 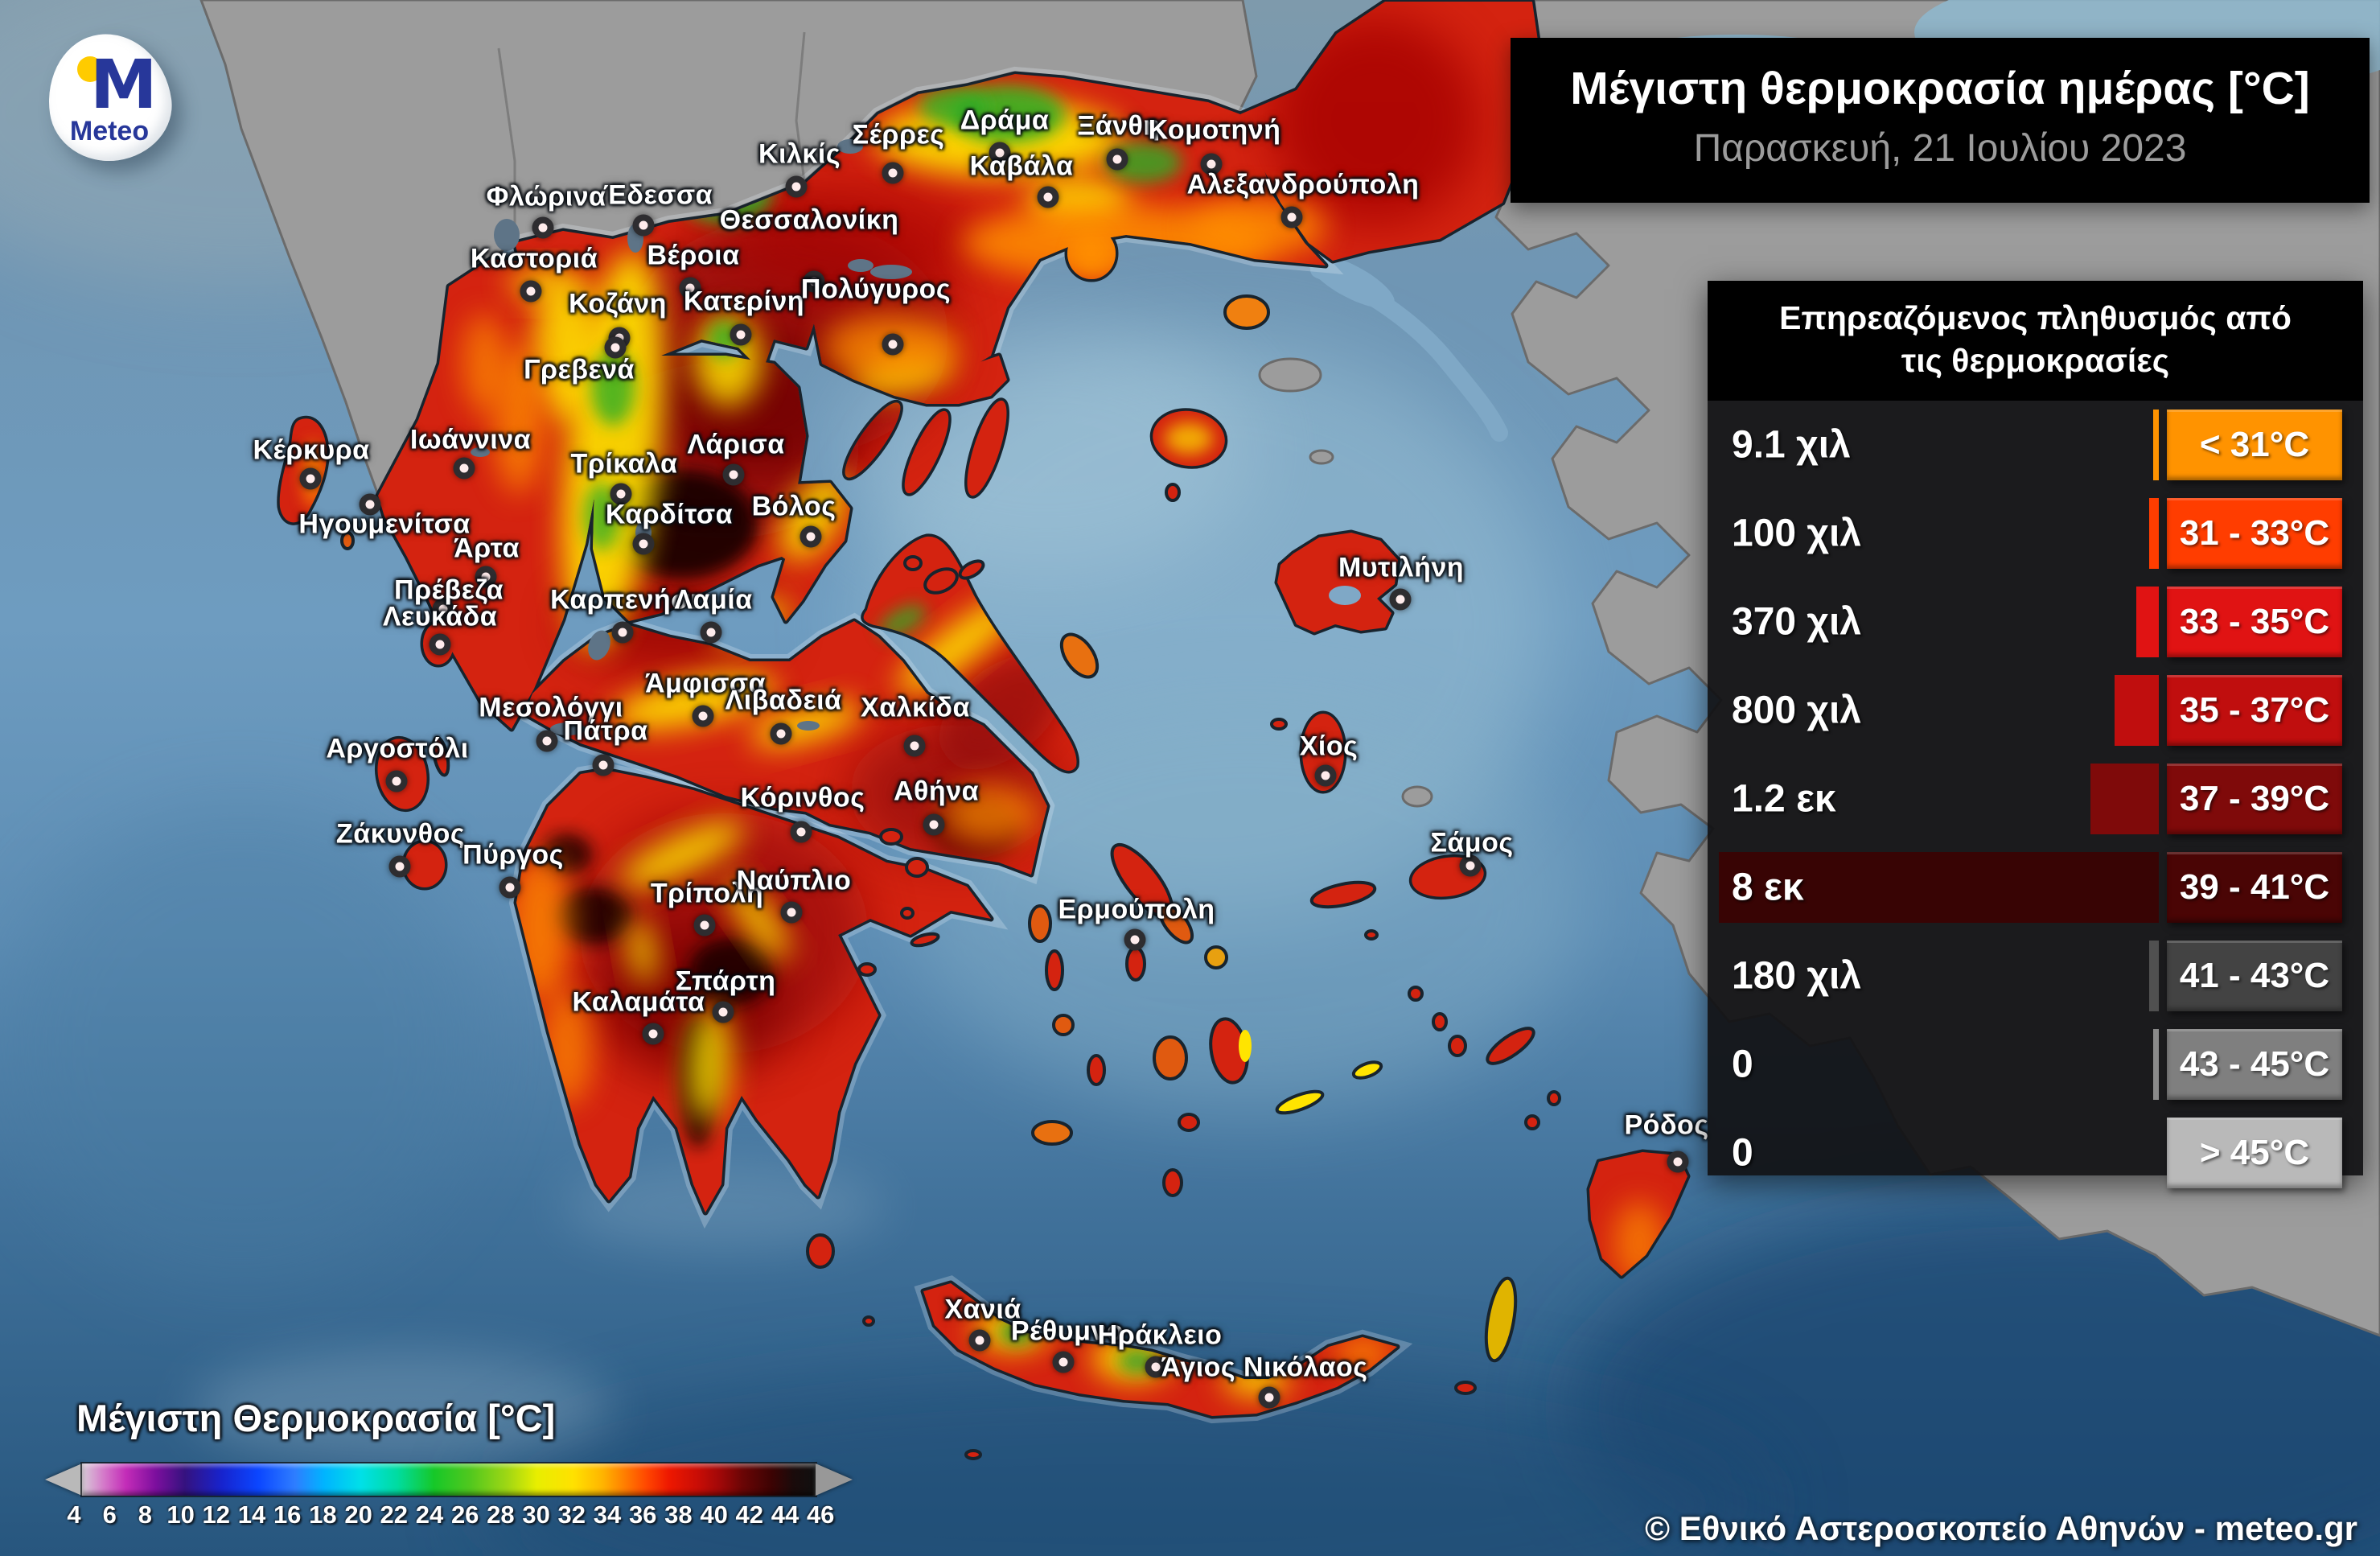 What do you see at coordinates (820, 1514) in the screenshot?
I see `colorbar-tick-label: 46` at bounding box center [820, 1514].